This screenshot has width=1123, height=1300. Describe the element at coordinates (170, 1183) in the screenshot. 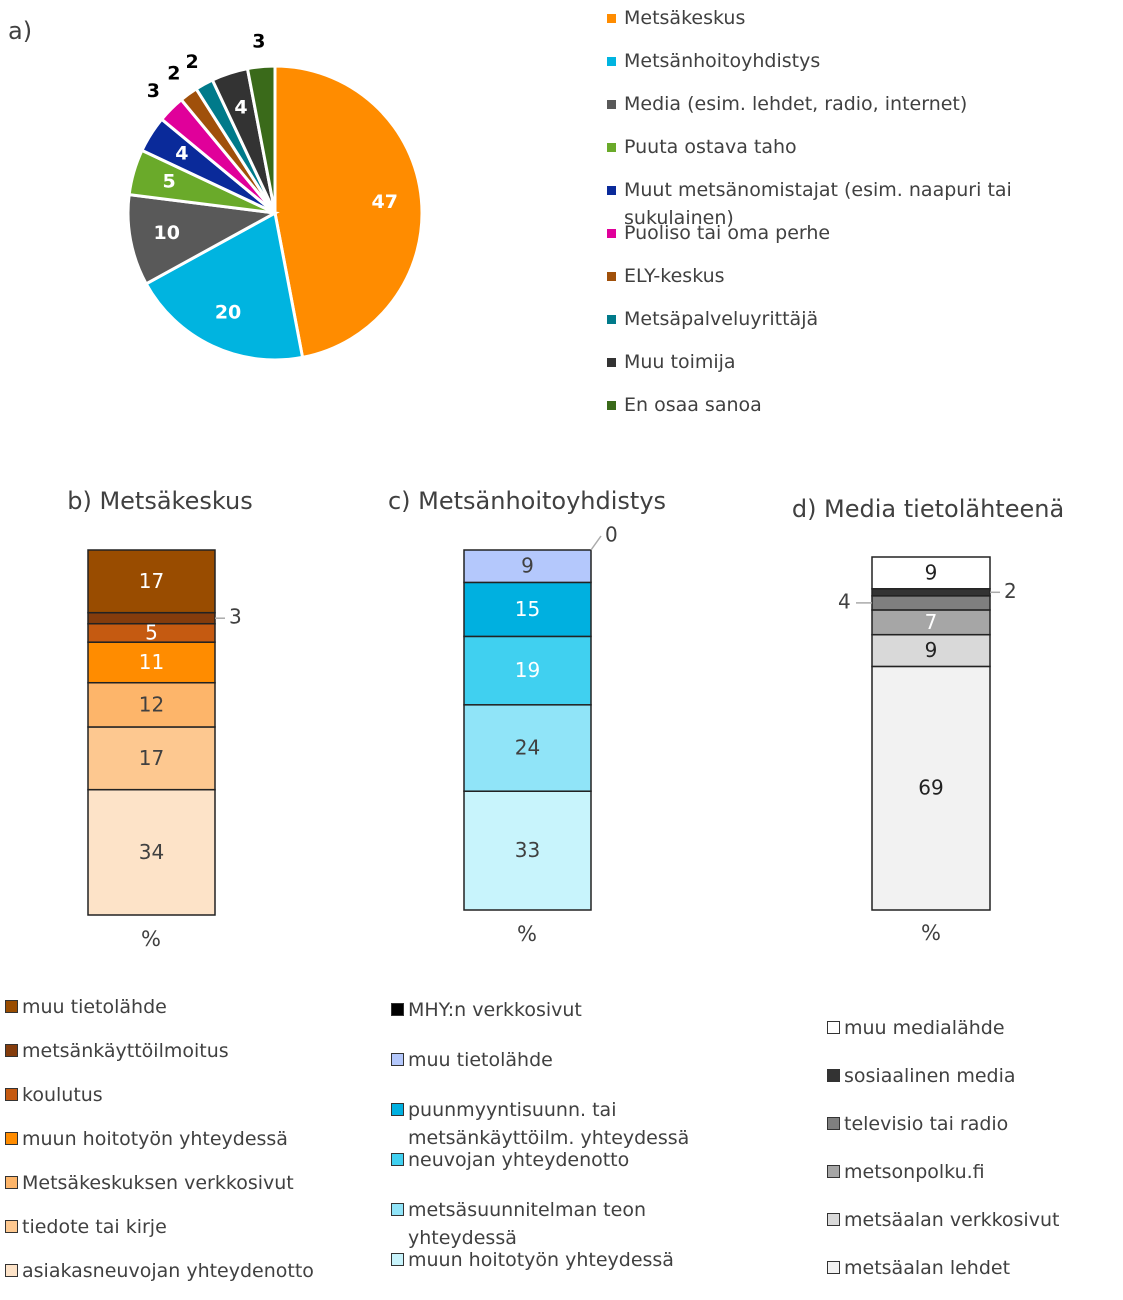

I see `legend-item: Metsäkeskuksen verkkosivut` at that location.